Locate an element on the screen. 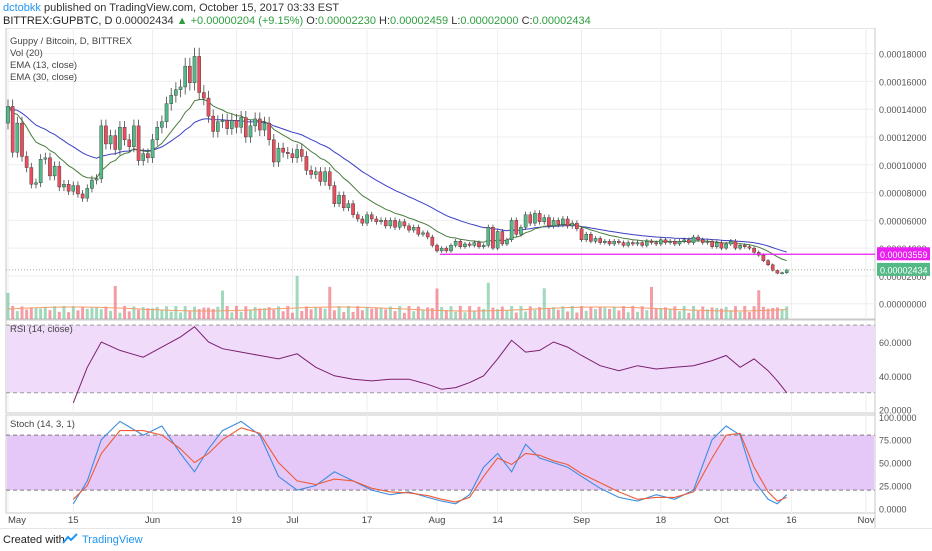 The image size is (932, 551). tradingview-brand-link: TradingView is located at coordinates (112, 540).